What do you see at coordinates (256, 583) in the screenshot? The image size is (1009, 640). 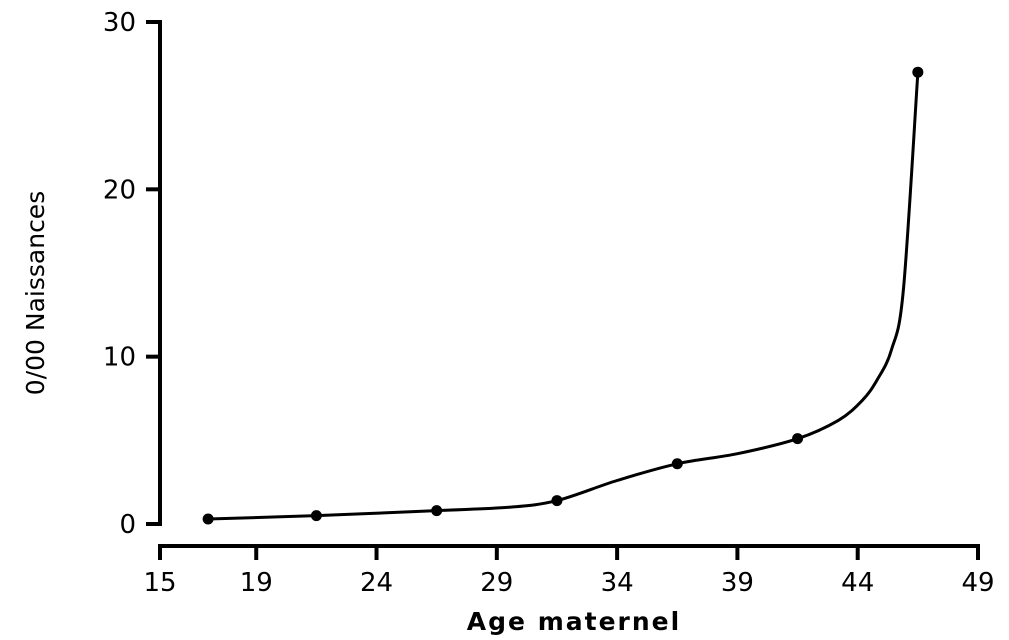 I see `x-tick-label: 19` at bounding box center [256, 583].